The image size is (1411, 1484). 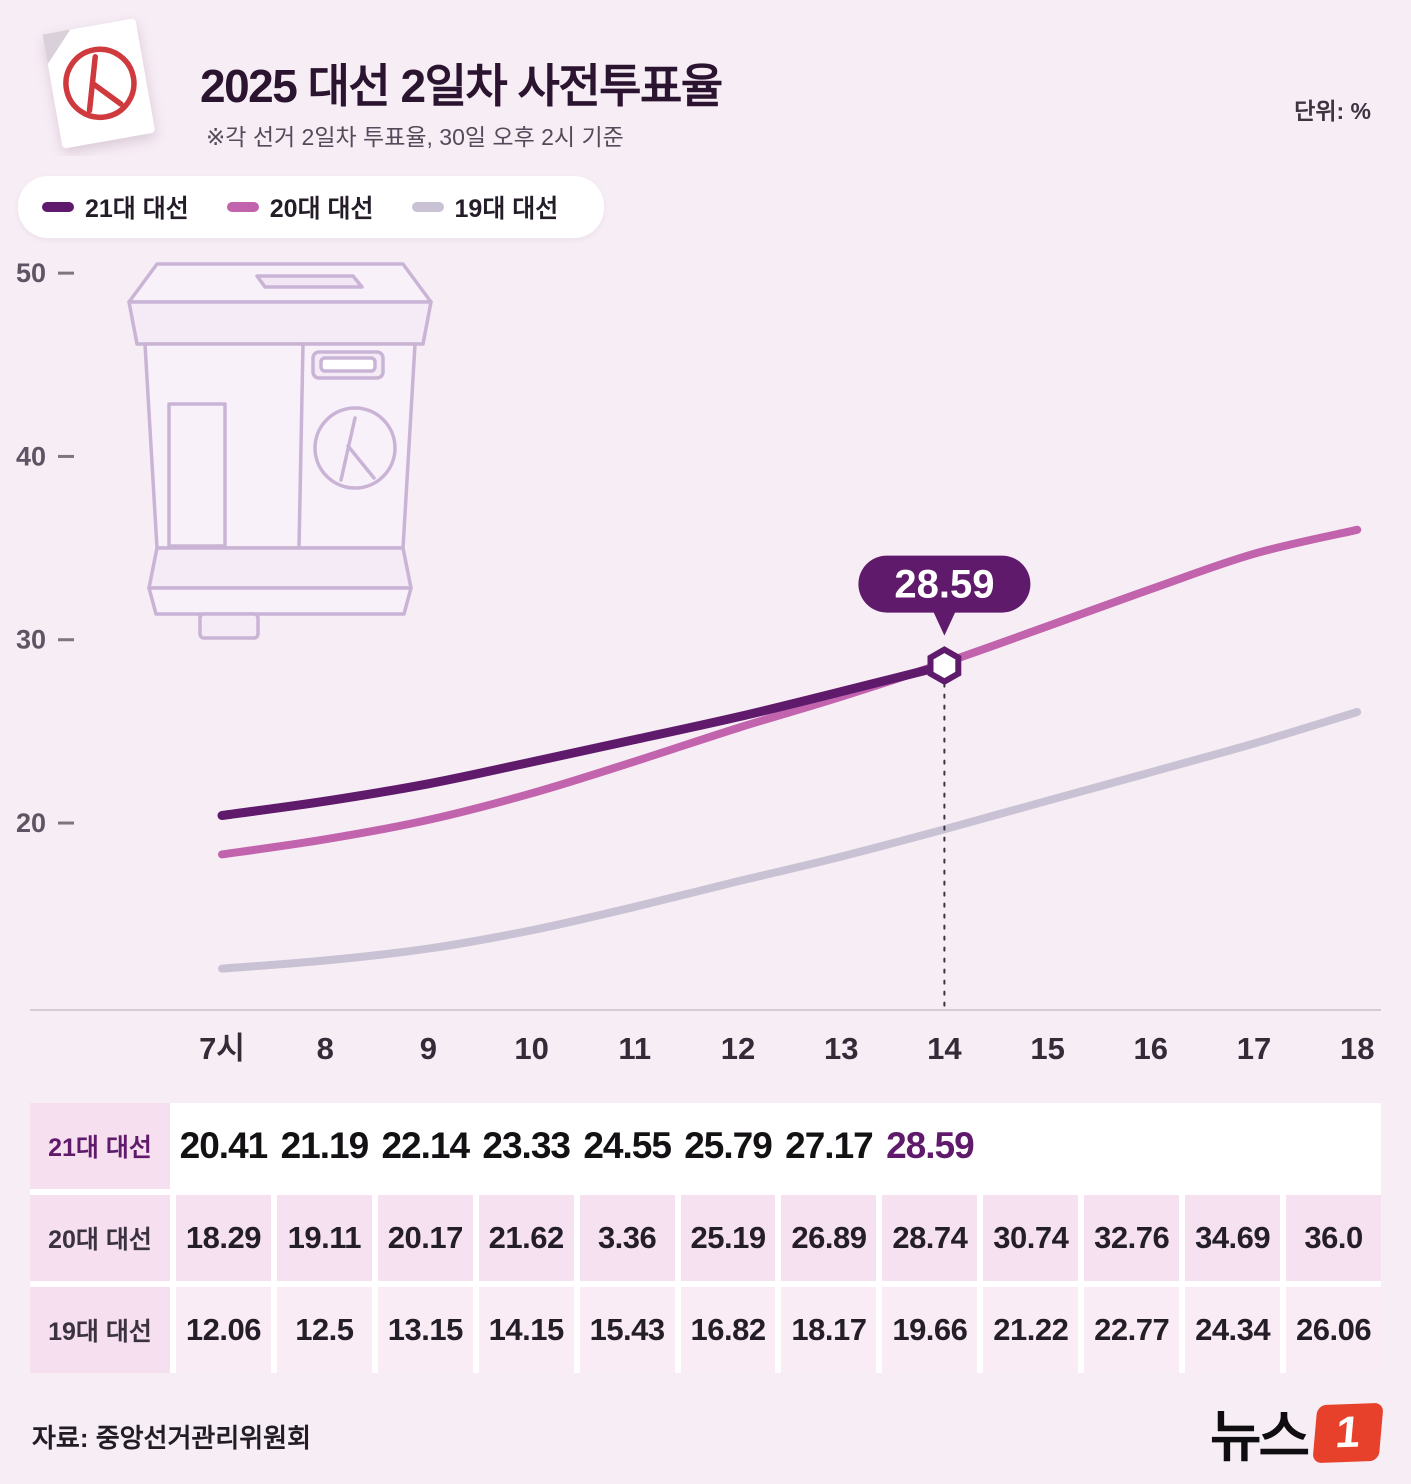 I want to click on news1-logo-text: 뉴스, so click(x=1259, y=1436).